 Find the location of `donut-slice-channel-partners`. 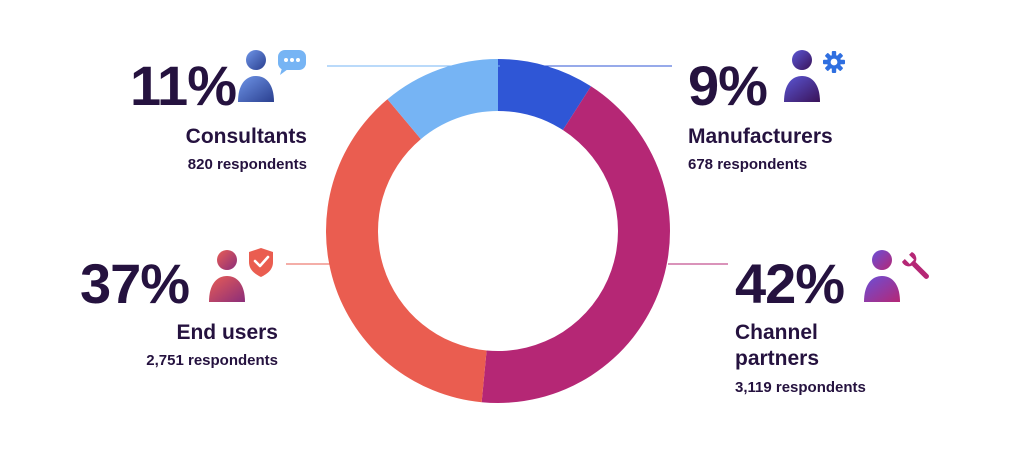

donut-slice-channel-partners is located at coordinates (575, 244).